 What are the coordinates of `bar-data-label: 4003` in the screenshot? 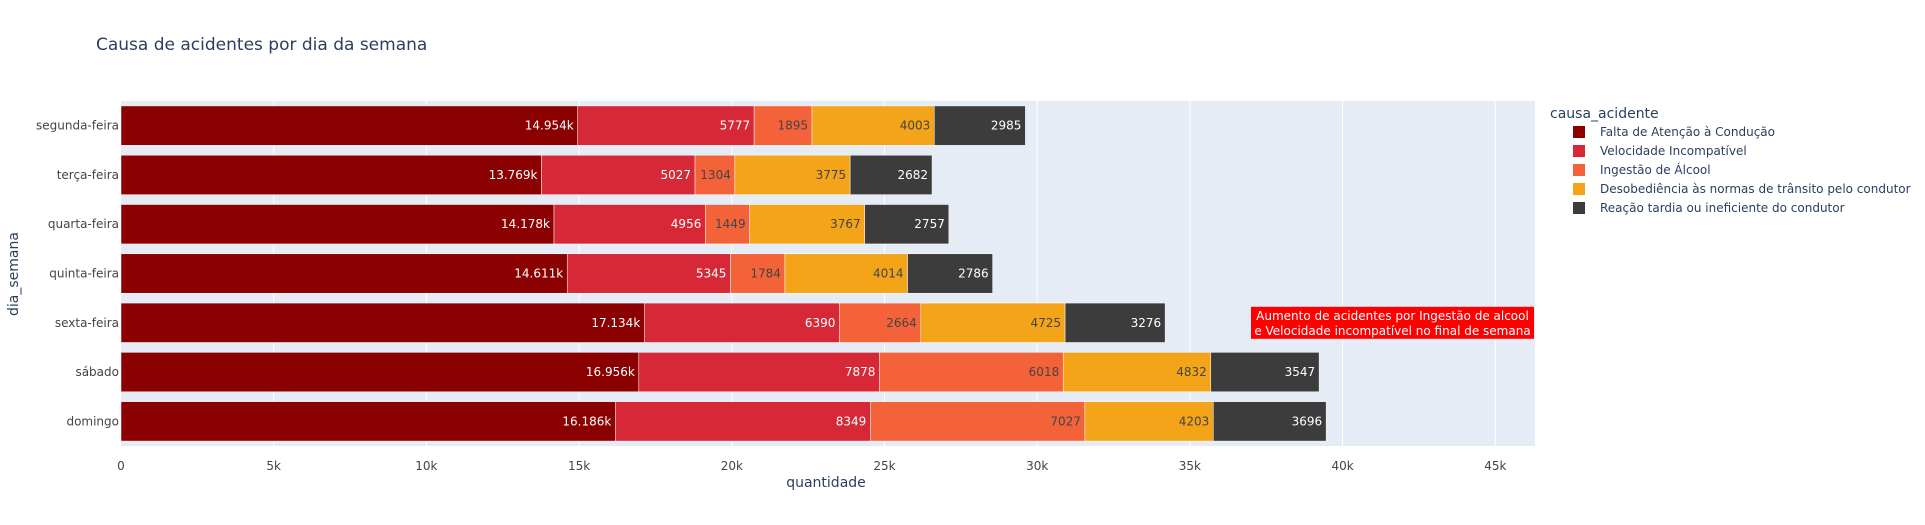 It's located at (915, 126).